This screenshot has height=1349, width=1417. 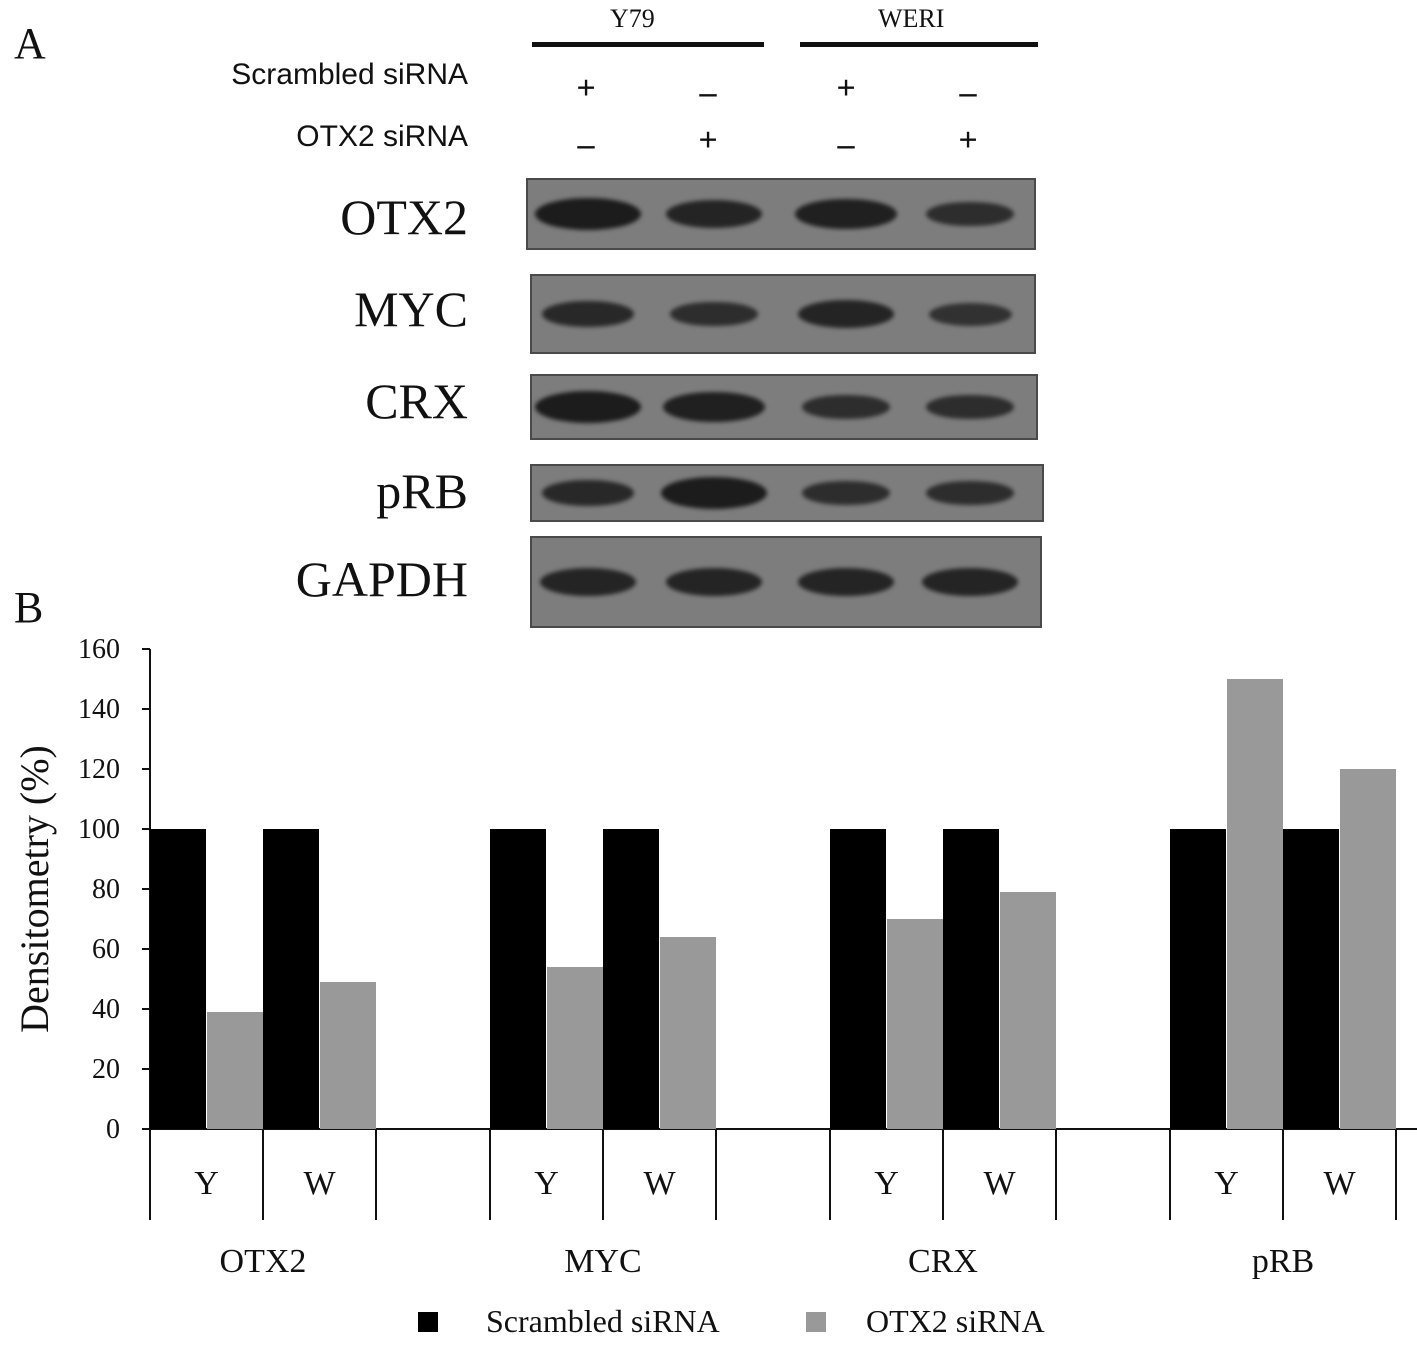 I want to click on y-tick-label: 140, so click(x=99, y=709).